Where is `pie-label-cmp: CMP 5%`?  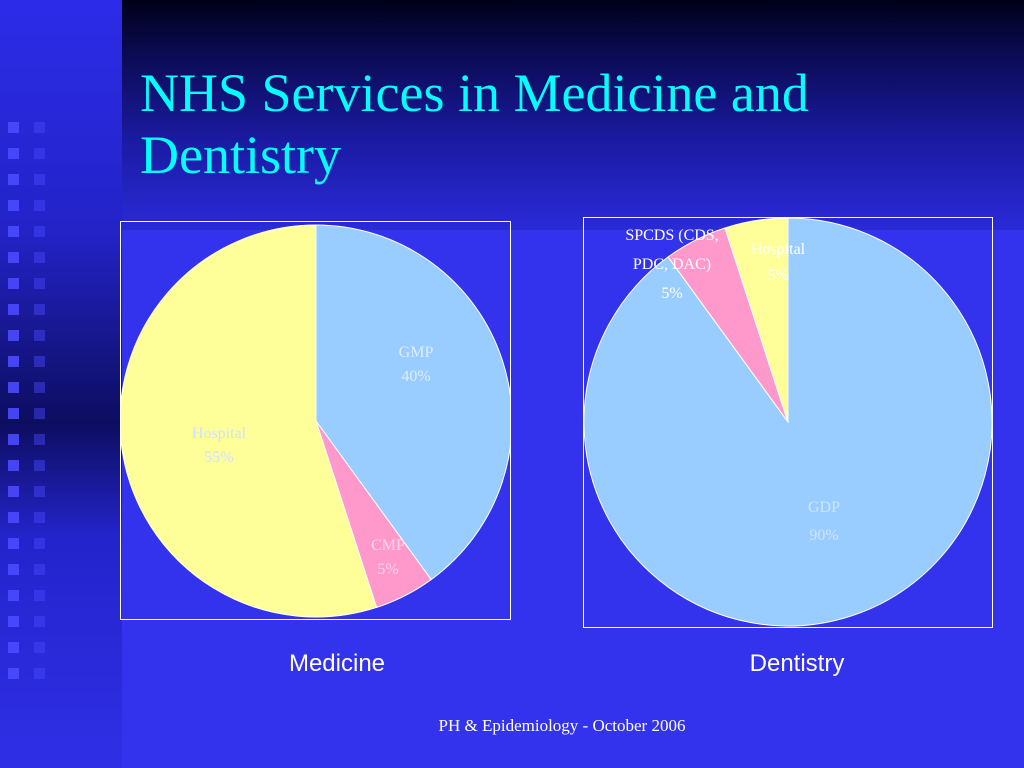
pie-label-cmp: CMP 5% is located at coordinates (388, 557).